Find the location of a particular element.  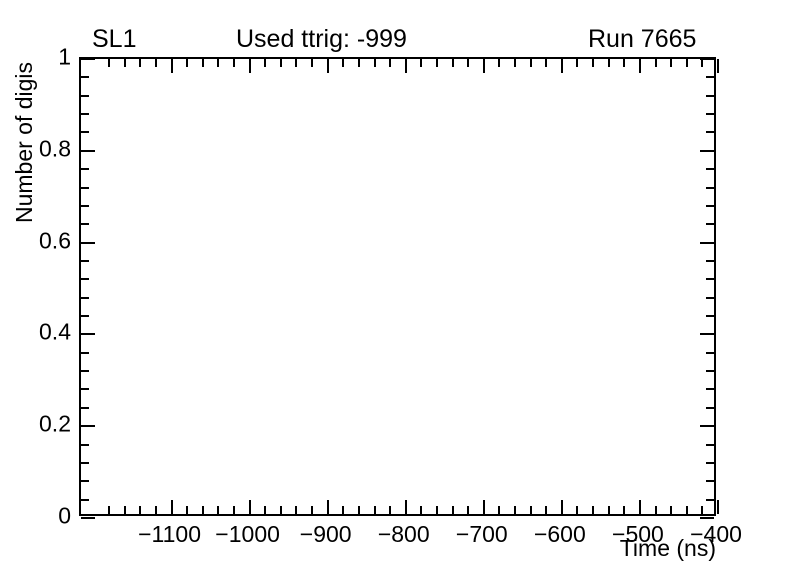

x-axis-tick-label: −1100 is located at coordinates (169, 534).